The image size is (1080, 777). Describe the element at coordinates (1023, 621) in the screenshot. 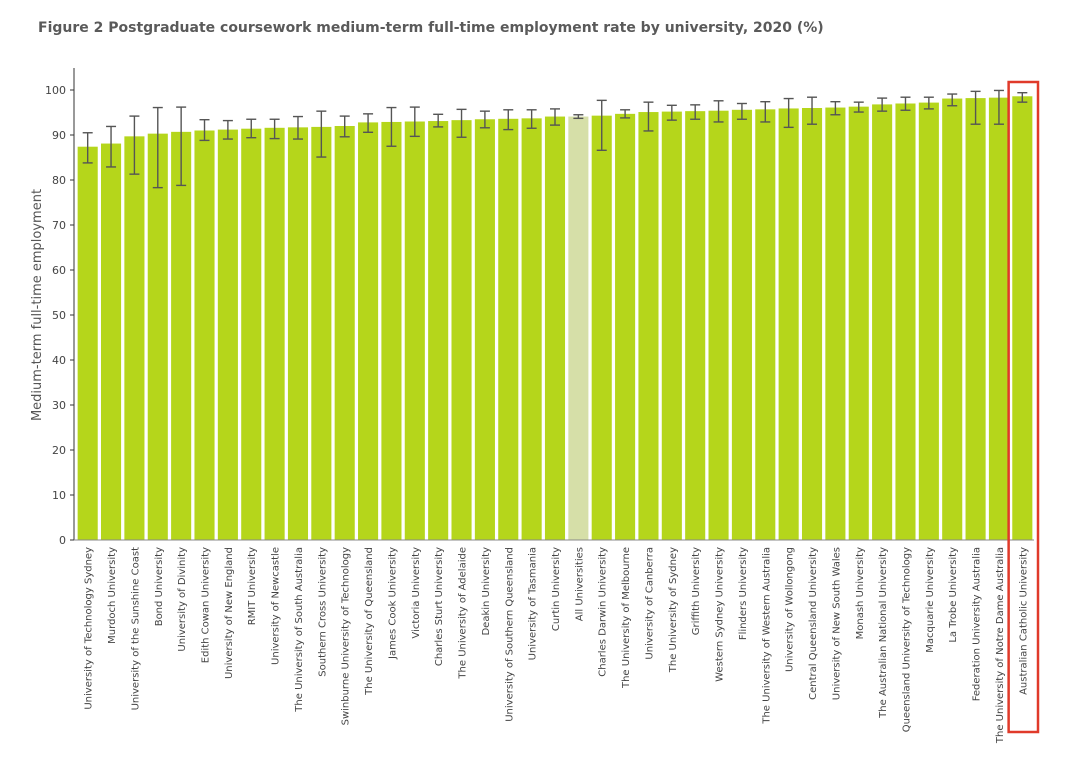

I see `x-tick-label: Australian Catholic University` at that location.